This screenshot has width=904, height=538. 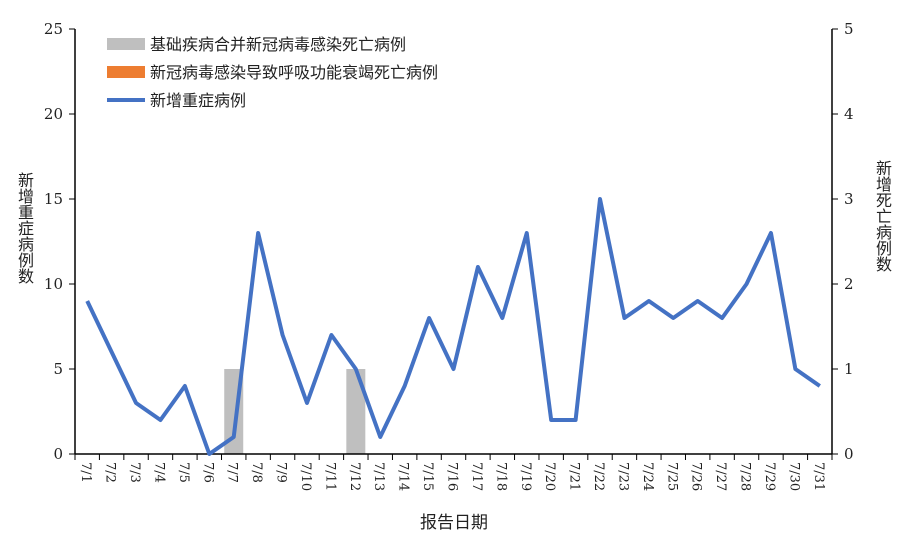 What do you see at coordinates (882, 216) in the screenshot?
I see `y2-axis-label: 新增死亡病例数` at bounding box center [882, 216].